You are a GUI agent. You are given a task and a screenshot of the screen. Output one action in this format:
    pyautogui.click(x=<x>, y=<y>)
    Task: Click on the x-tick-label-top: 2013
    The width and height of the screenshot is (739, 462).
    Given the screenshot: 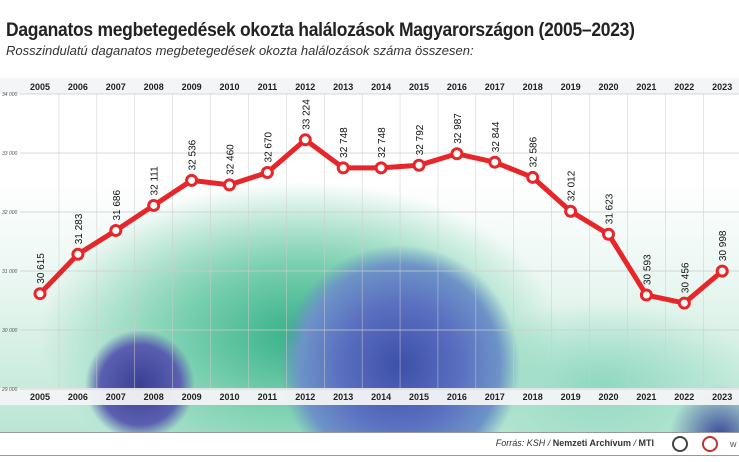 What is the action you would take?
    pyautogui.click(x=343, y=87)
    